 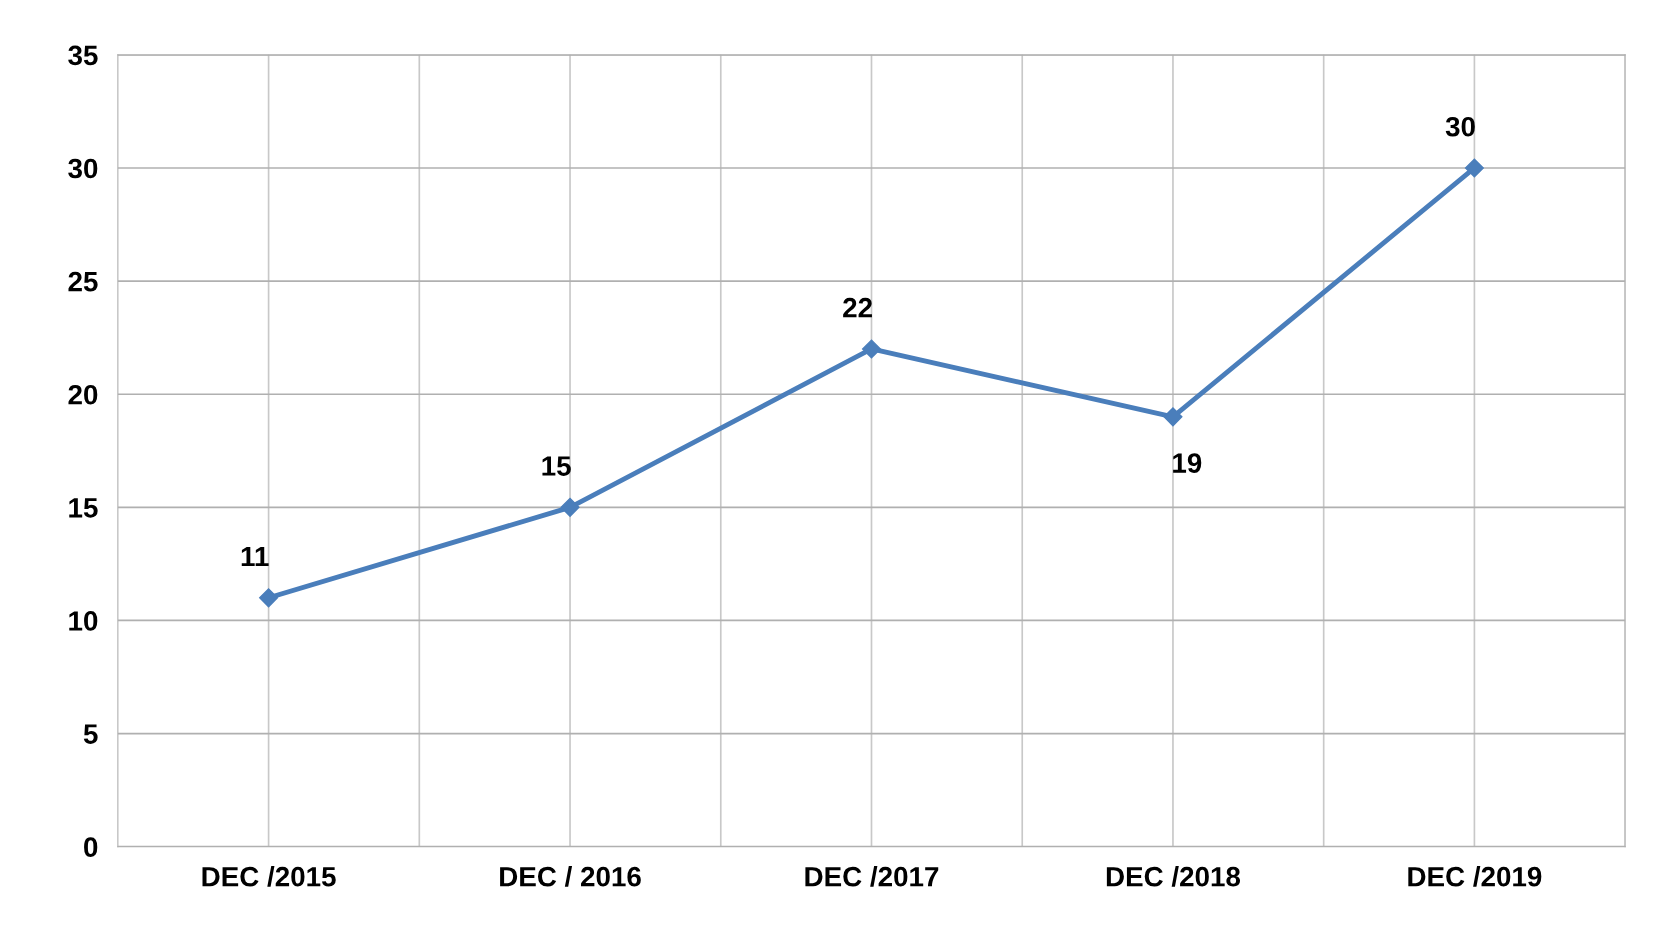 I want to click on data-label: 22, so click(x=857, y=307).